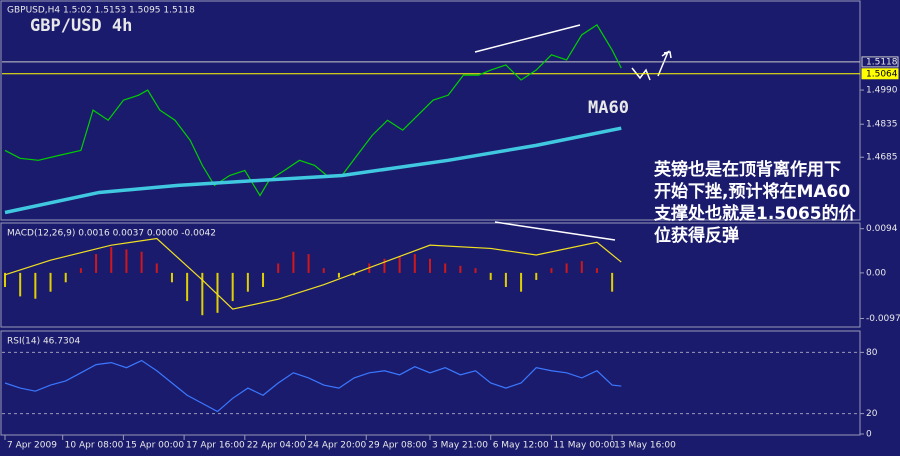  Describe the element at coordinates (882, 125) in the screenshot. I see `y-tick-label: 1.4835` at that location.